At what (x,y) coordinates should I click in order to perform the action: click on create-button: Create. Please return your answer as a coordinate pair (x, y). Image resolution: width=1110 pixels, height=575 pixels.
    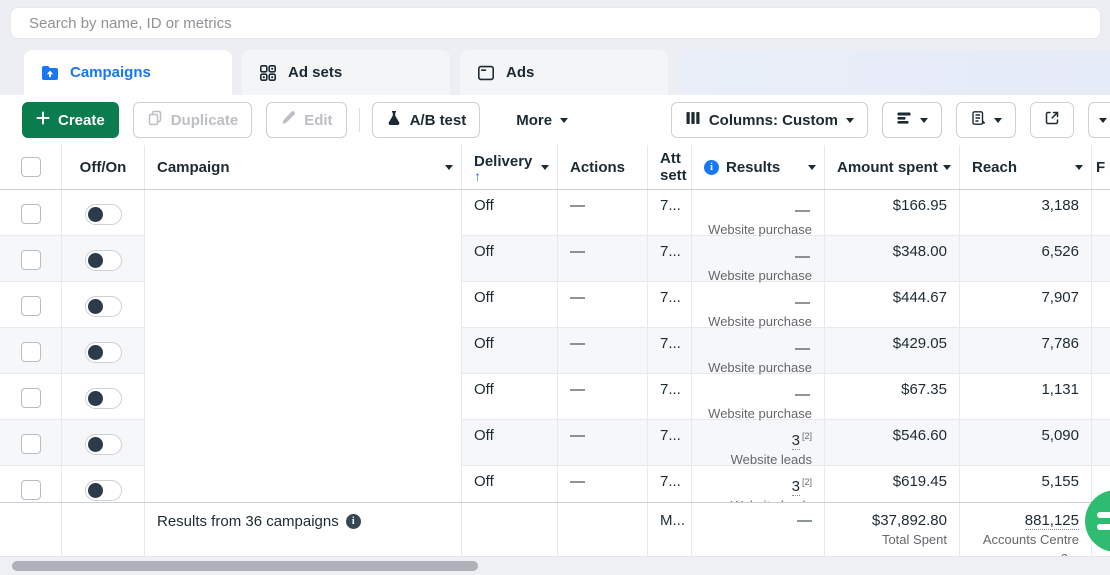
    Looking at the image, I should click on (70, 120).